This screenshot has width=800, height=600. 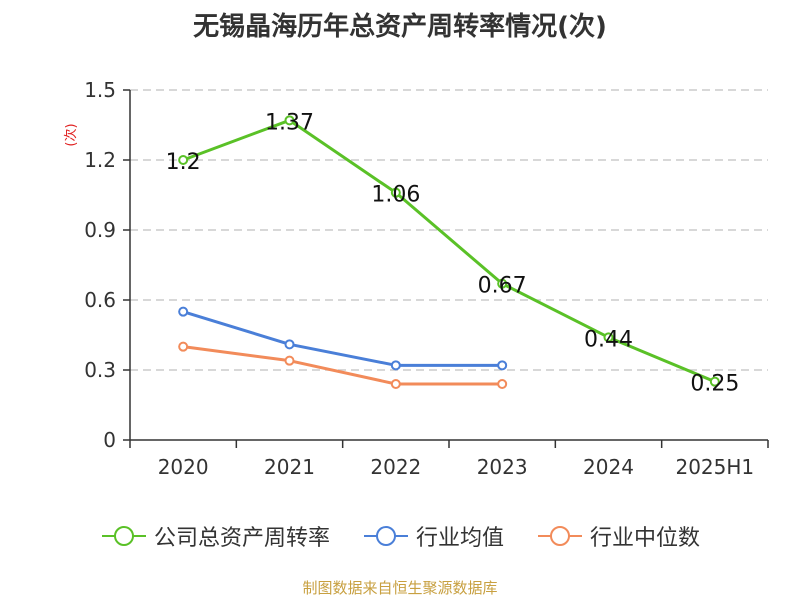 I want to click on legend-item: 行业中位数, so click(x=618, y=536).